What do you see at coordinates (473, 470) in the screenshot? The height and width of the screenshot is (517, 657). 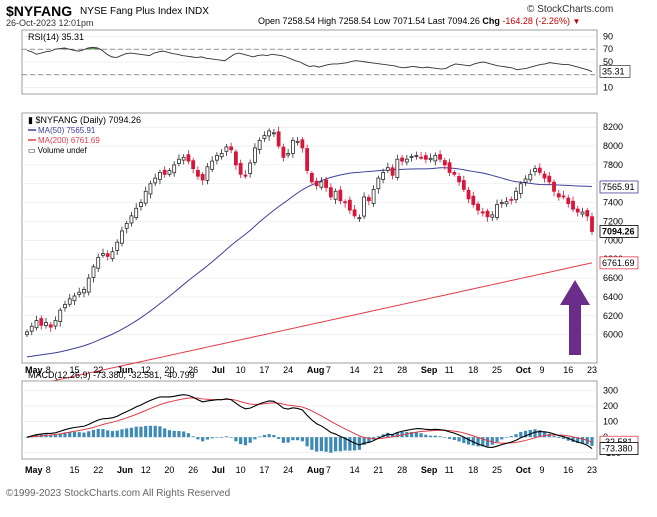 I see `x-tick-label: 18` at bounding box center [473, 470].